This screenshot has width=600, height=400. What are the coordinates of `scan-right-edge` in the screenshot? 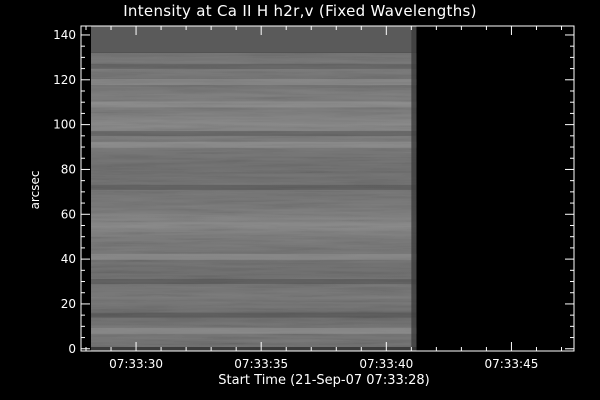 It's located at (414, 188).